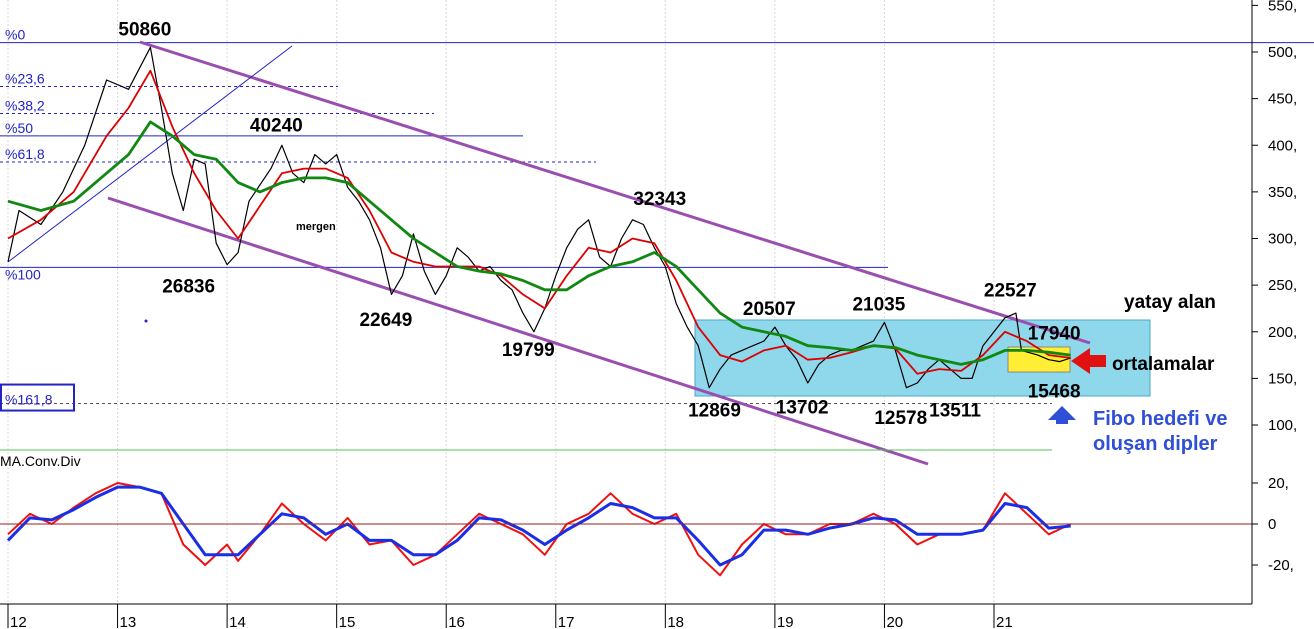 The width and height of the screenshot is (1314, 629). I want to click on price-label-26836: 26836, so click(188, 286).